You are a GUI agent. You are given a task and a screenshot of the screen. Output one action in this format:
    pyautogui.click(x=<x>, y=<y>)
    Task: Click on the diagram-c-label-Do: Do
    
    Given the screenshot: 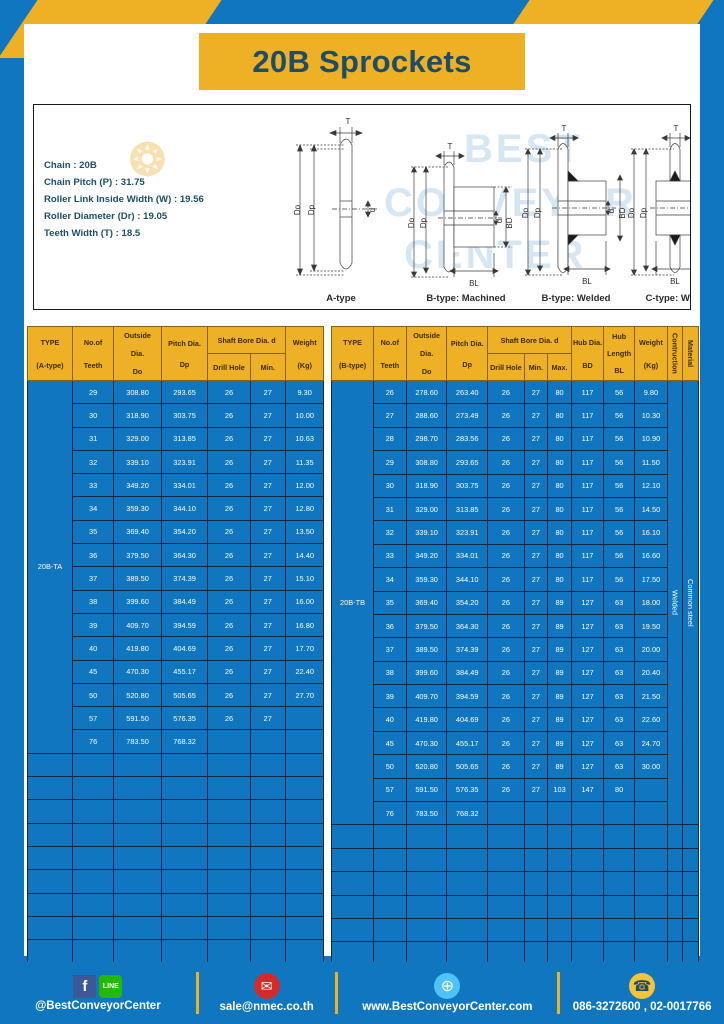 What is the action you would take?
    pyautogui.click(x=631, y=212)
    